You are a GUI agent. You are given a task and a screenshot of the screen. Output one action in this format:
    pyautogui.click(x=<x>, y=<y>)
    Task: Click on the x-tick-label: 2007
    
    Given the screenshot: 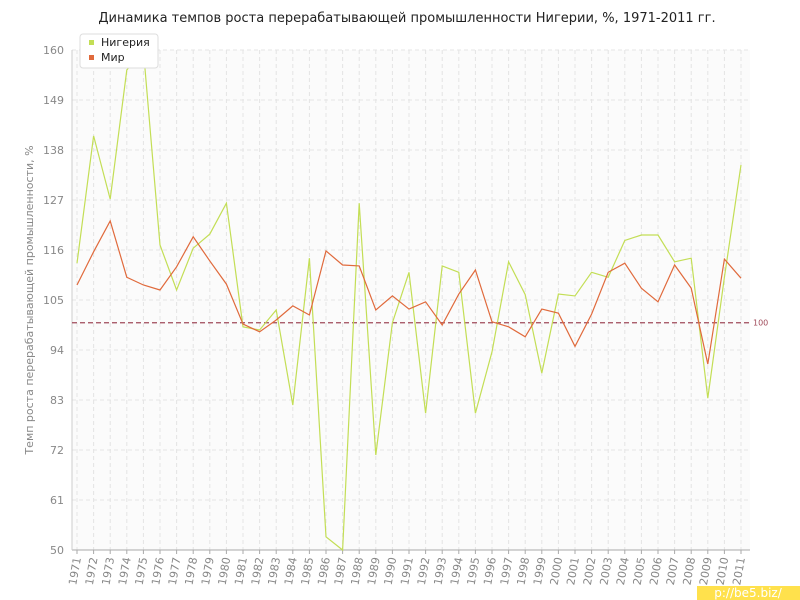 What is the action you would take?
    pyautogui.click(x=673, y=571)
    